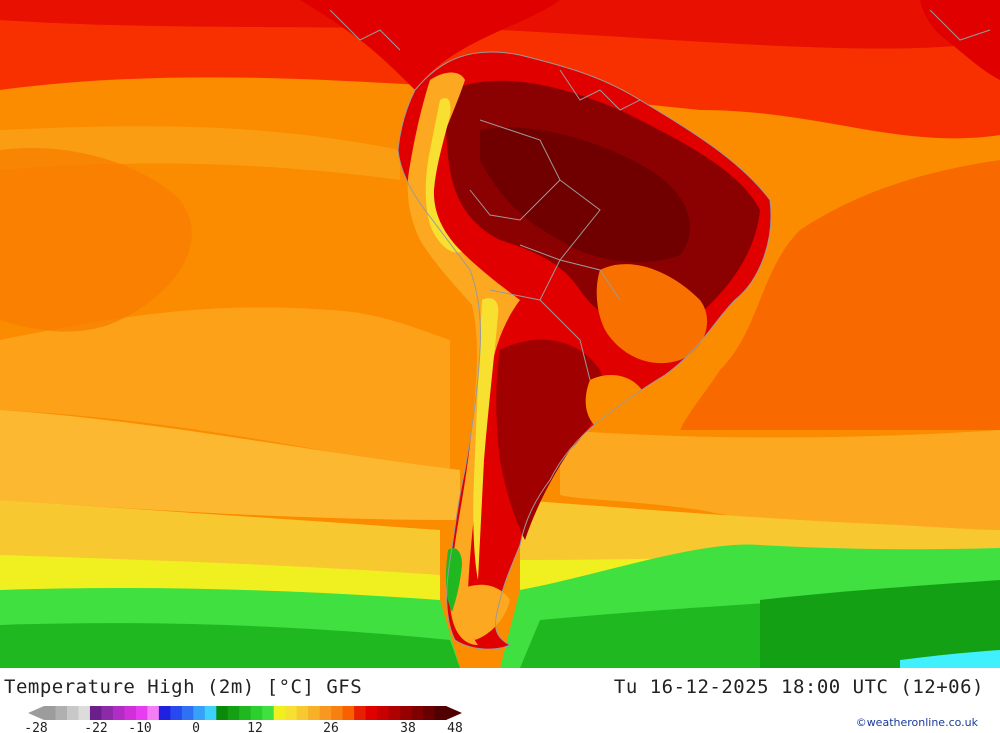 The height and width of the screenshot is (733, 1000). What do you see at coordinates (780, 485) in the screenshot?
I see `atlantic-amber-band` at bounding box center [780, 485].